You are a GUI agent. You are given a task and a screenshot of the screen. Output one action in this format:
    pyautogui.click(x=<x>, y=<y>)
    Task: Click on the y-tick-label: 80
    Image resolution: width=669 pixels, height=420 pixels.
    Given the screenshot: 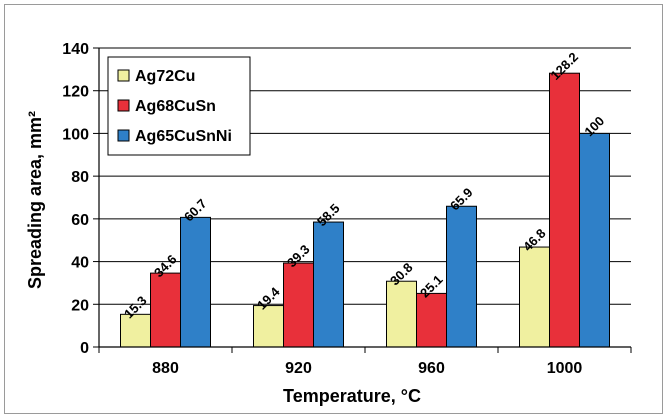 What is the action you would take?
    pyautogui.click(x=80, y=177)
    